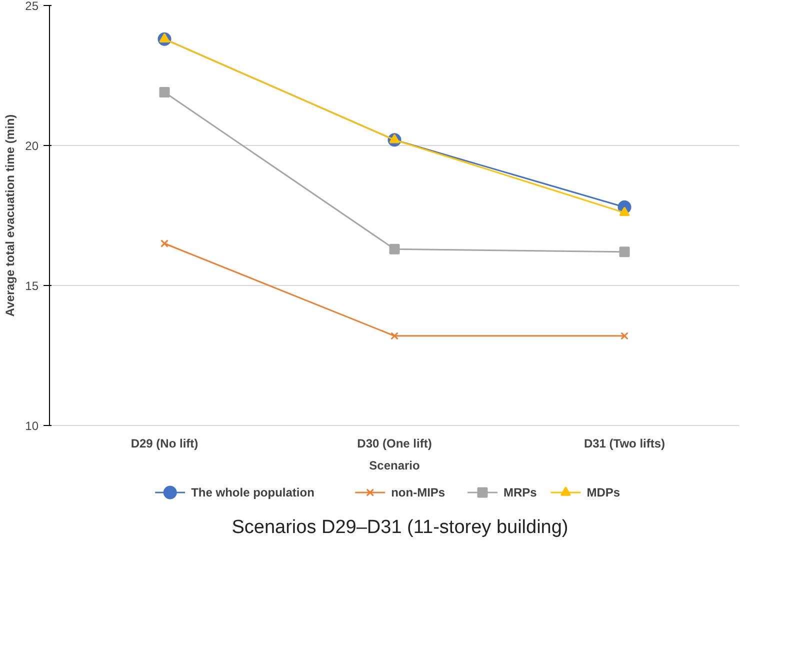  What do you see at coordinates (32, 286) in the screenshot?
I see `y-tick-label: 15` at bounding box center [32, 286].